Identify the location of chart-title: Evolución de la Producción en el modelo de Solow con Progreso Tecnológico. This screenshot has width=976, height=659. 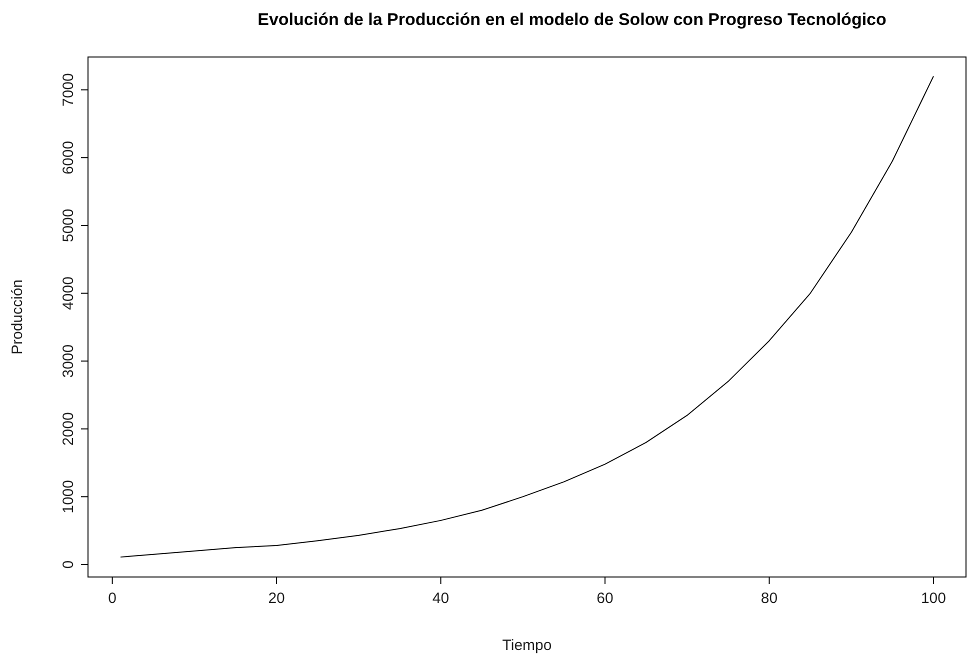
(572, 19).